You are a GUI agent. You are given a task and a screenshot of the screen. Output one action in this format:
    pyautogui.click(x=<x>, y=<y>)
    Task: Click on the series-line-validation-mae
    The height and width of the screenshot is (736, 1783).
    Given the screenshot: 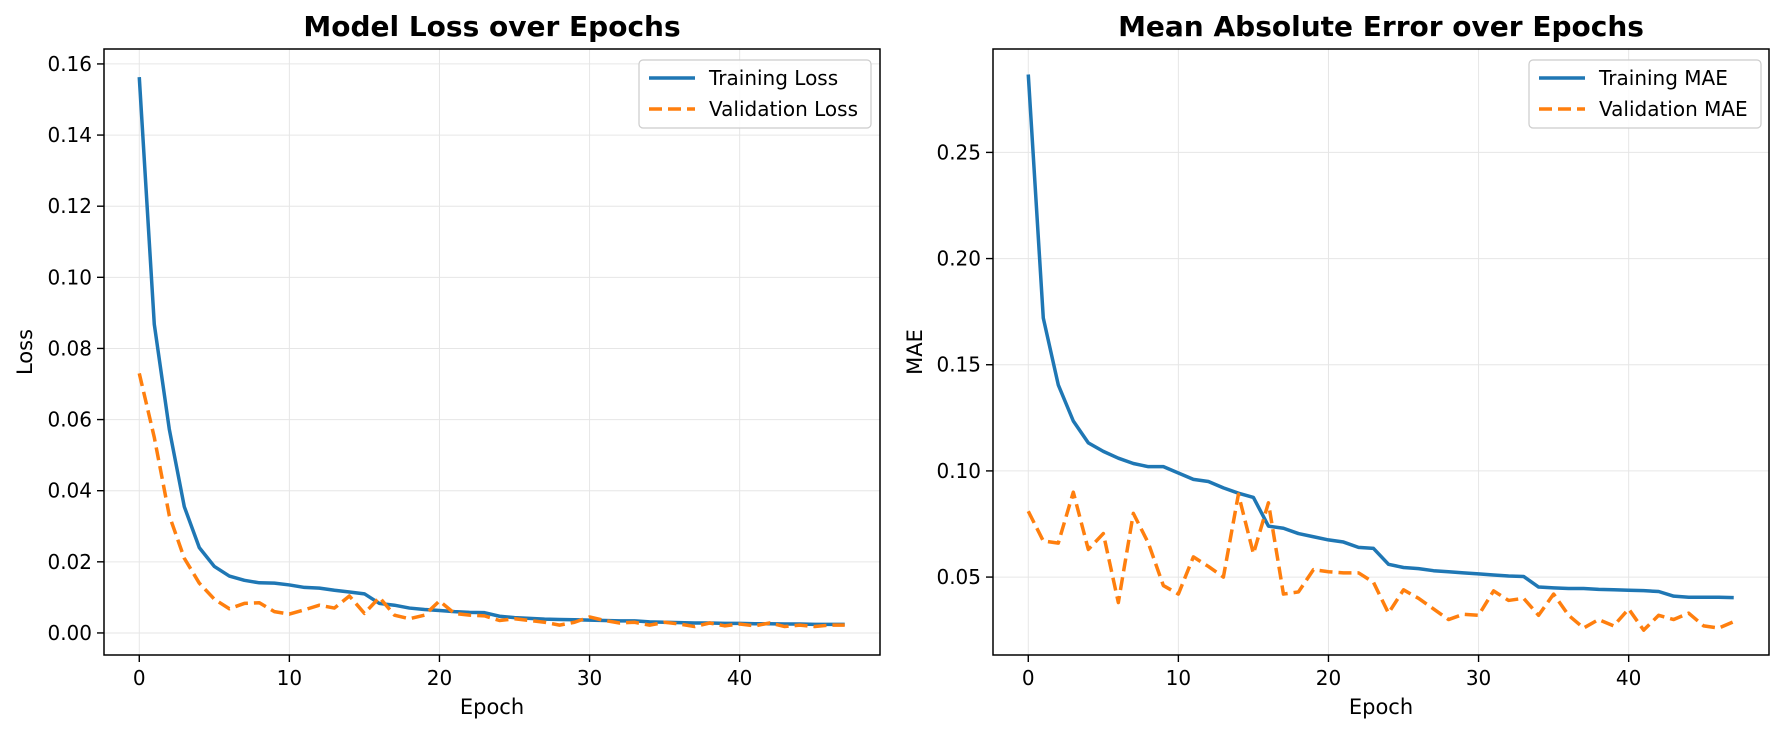 What is the action you would take?
    pyautogui.click(x=1380, y=561)
    